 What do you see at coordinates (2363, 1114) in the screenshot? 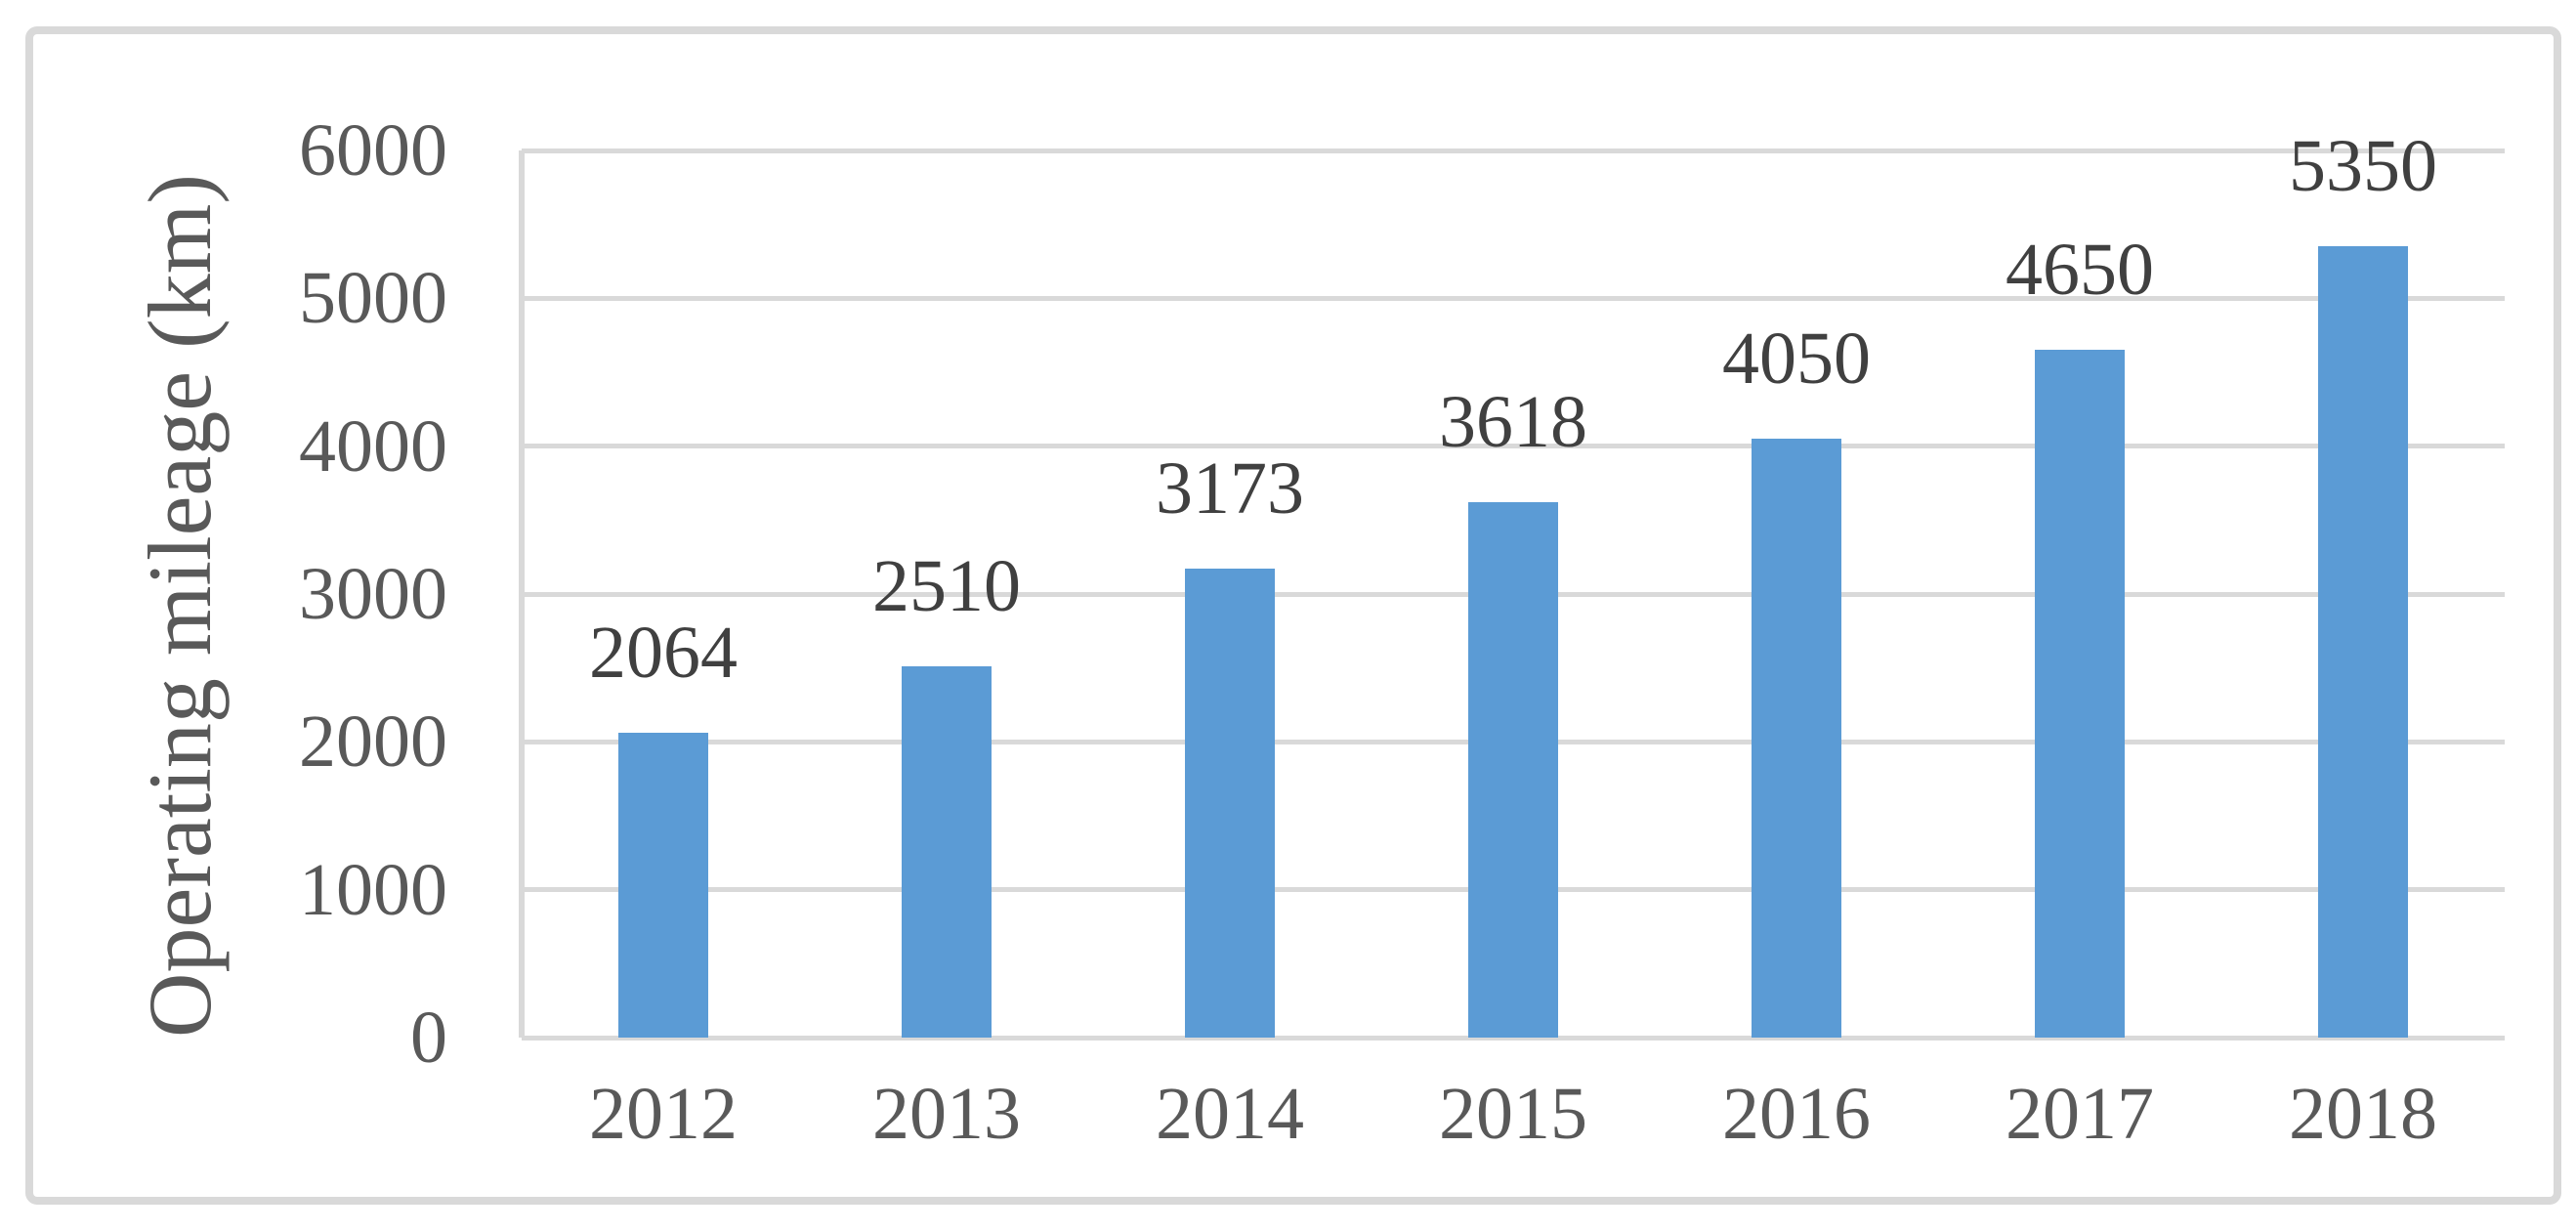
I see `x-tick-label-2018: 2018` at bounding box center [2363, 1114].